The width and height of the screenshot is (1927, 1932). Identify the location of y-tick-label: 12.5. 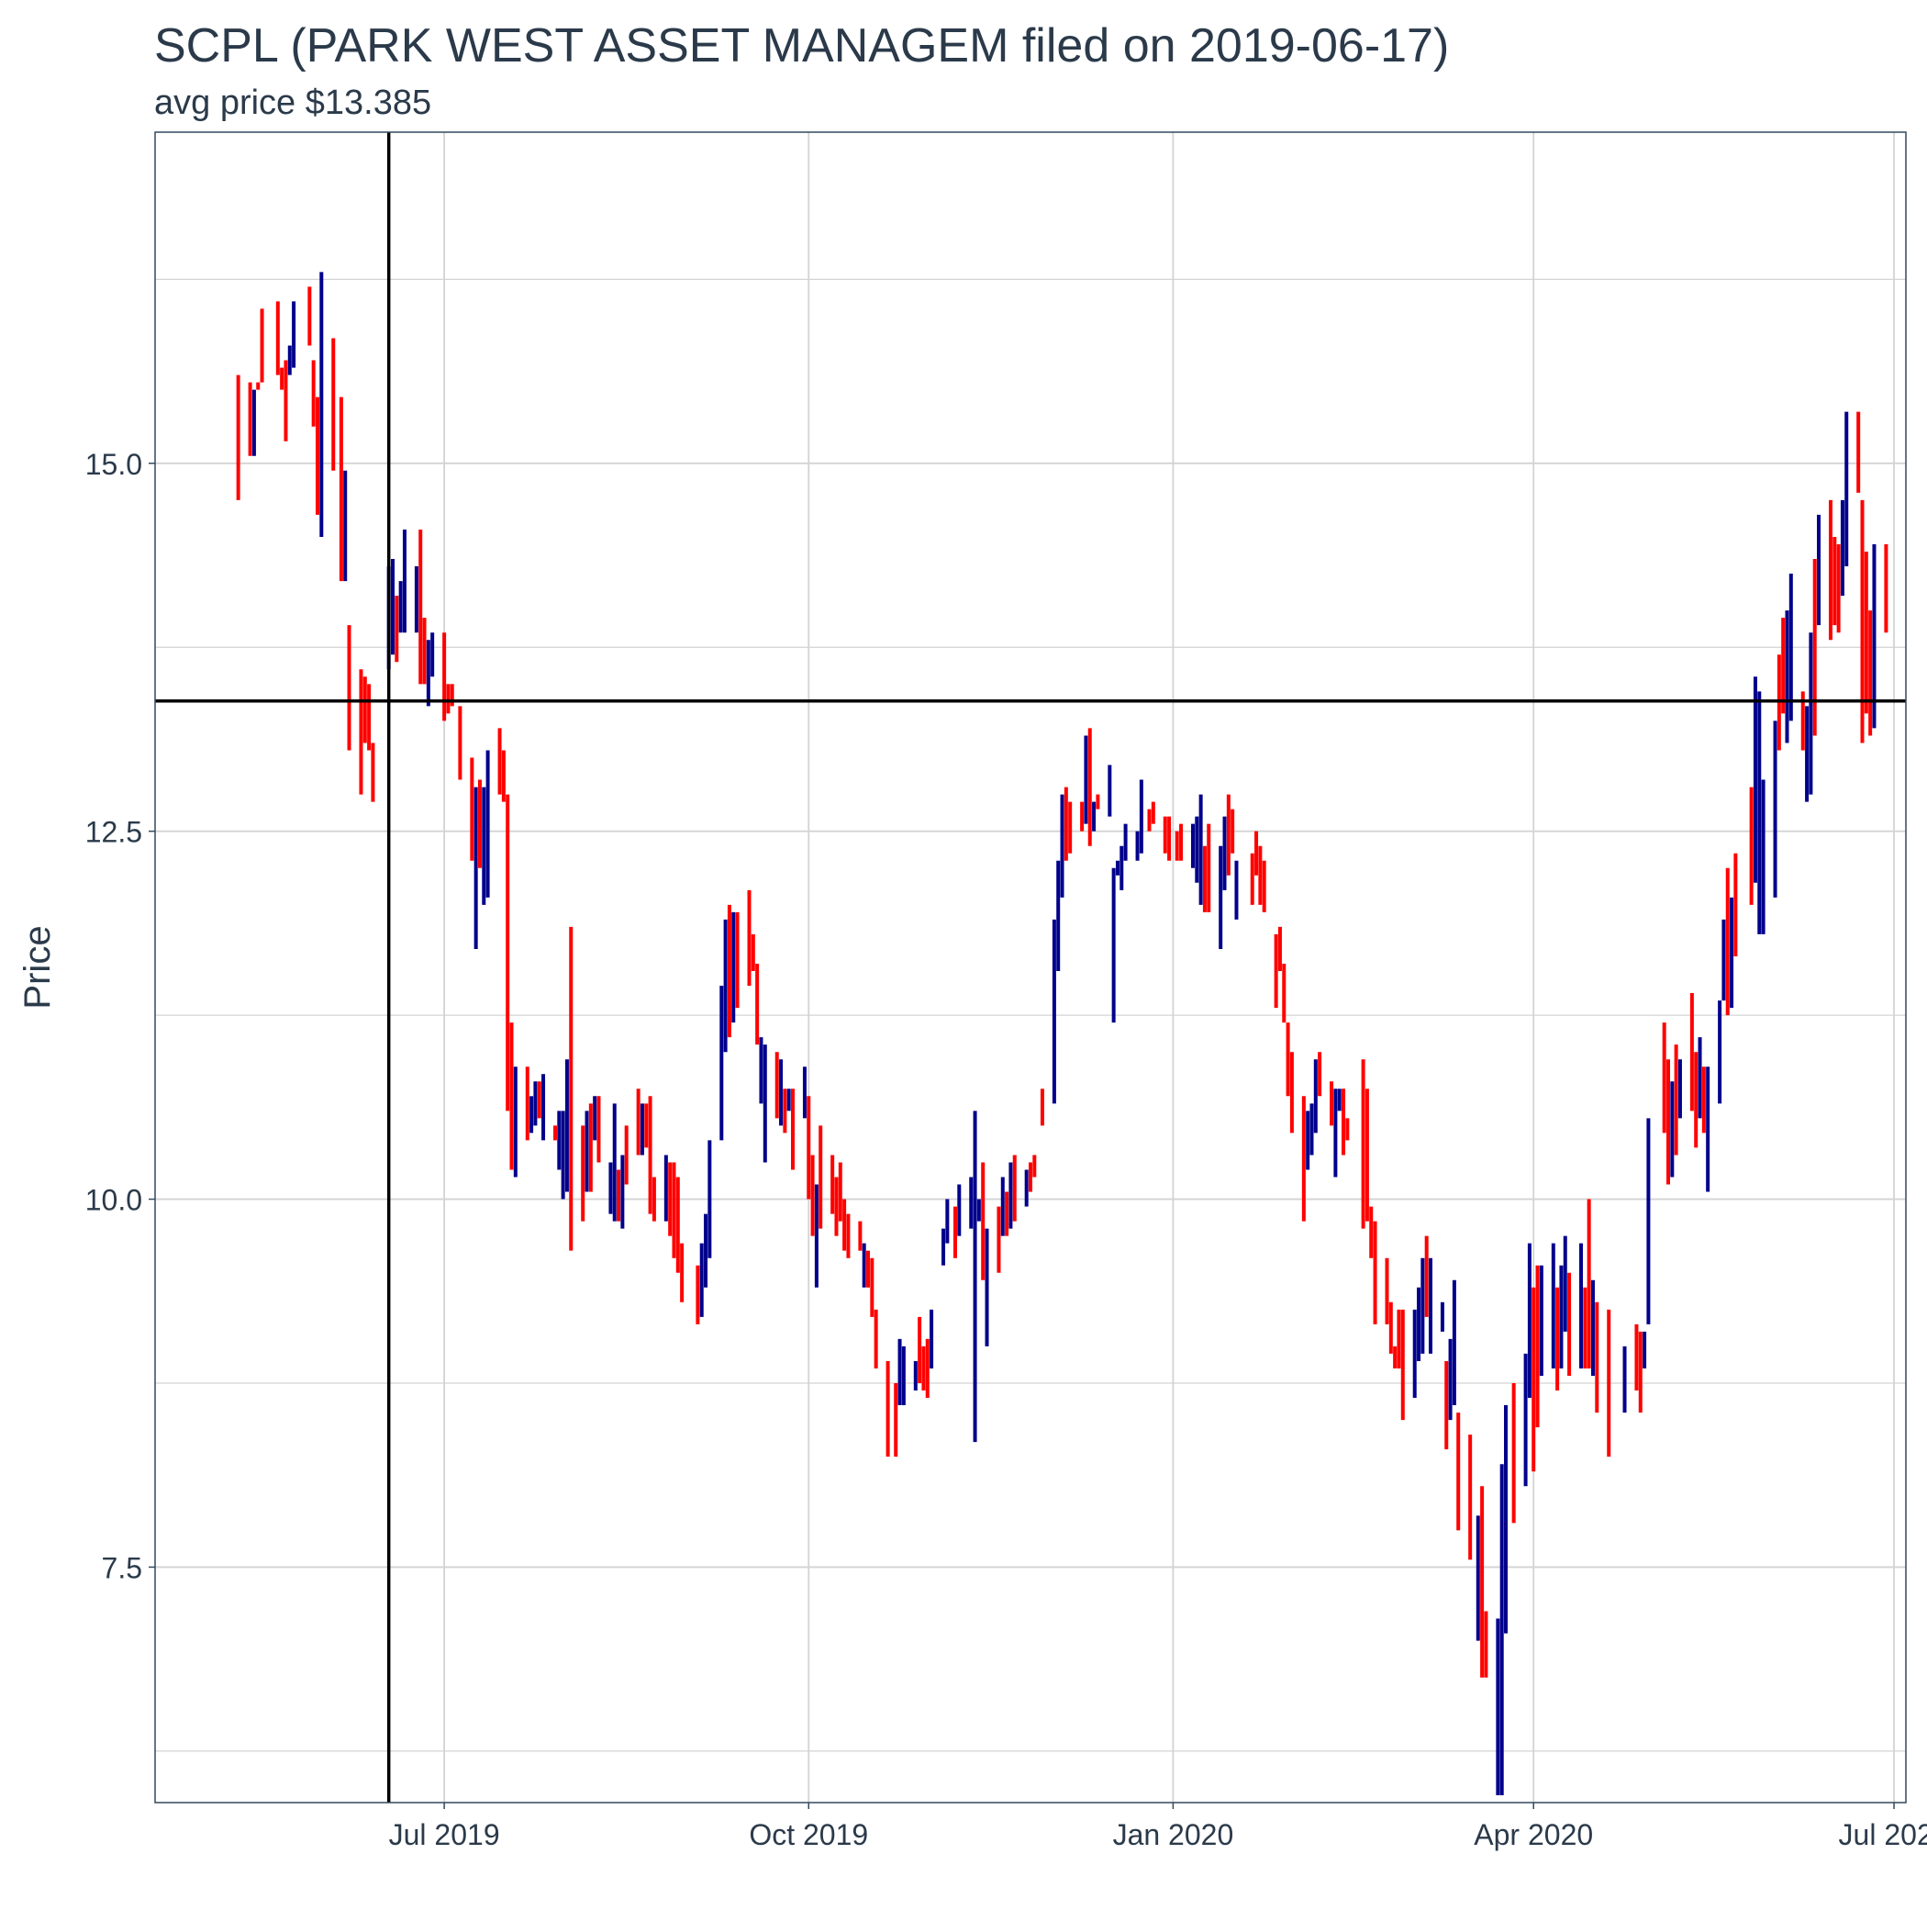
(113, 832).